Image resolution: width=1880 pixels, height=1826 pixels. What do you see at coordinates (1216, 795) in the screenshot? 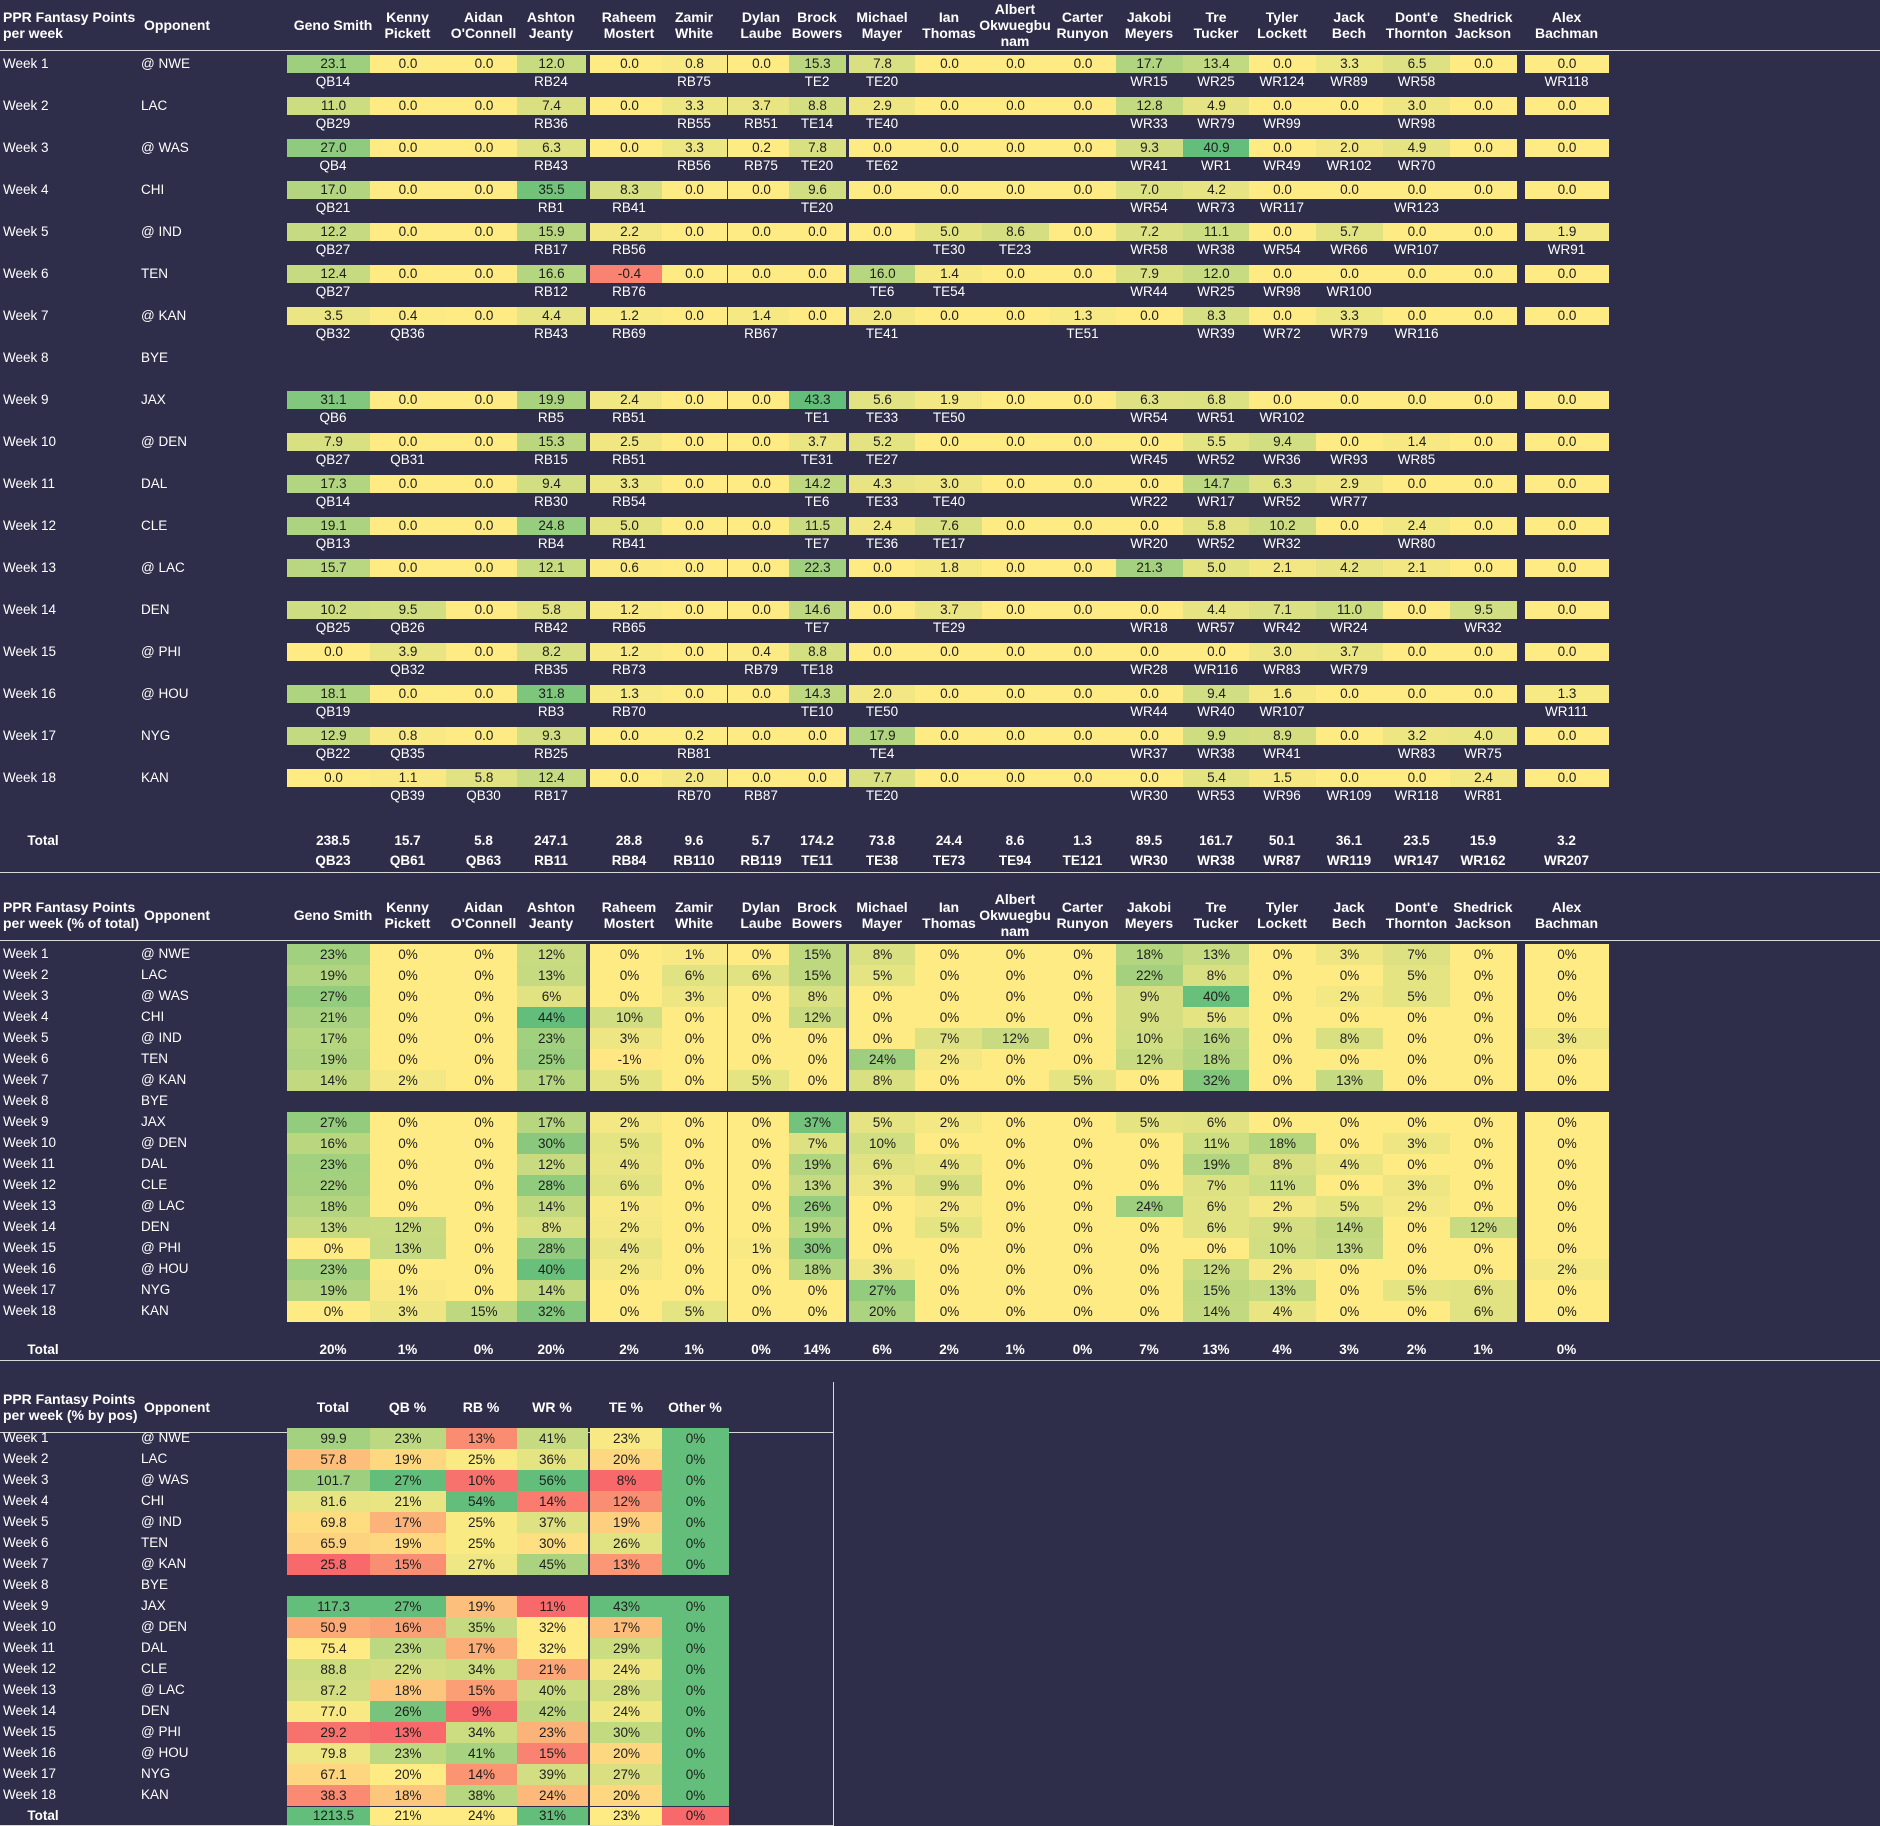
I see `rank-label: WR53` at bounding box center [1216, 795].